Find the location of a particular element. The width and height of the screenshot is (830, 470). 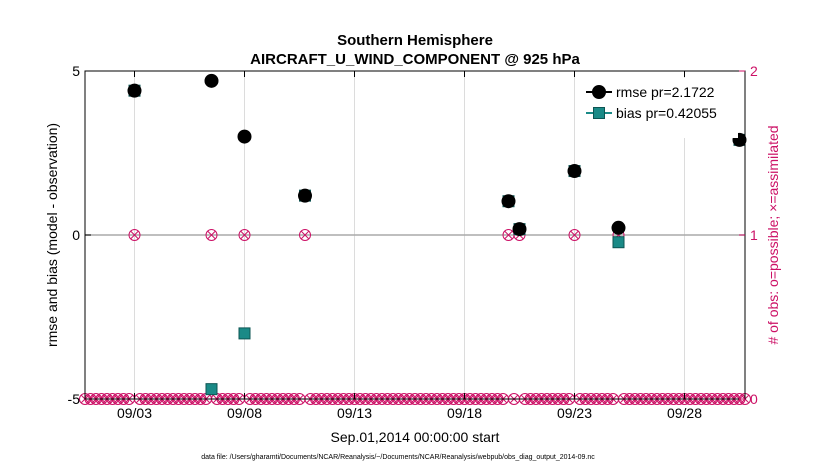

y-axis-right: 0 1 2 is located at coordinates (748, 235).